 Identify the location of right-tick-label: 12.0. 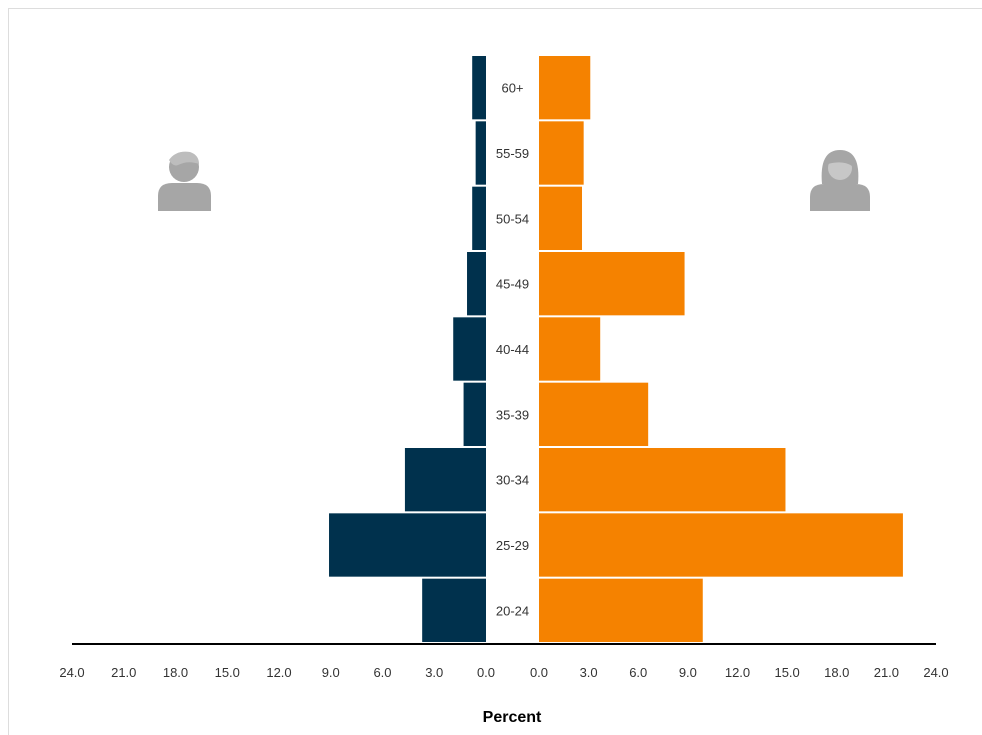
(737, 672).